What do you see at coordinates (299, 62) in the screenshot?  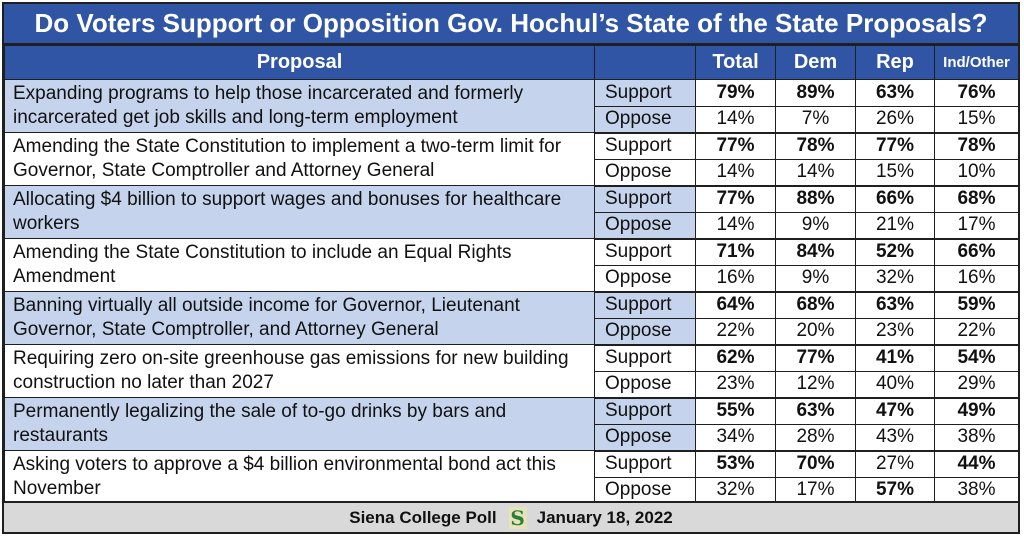 I see `header-proposal: Proposal` at bounding box center [299, 62].